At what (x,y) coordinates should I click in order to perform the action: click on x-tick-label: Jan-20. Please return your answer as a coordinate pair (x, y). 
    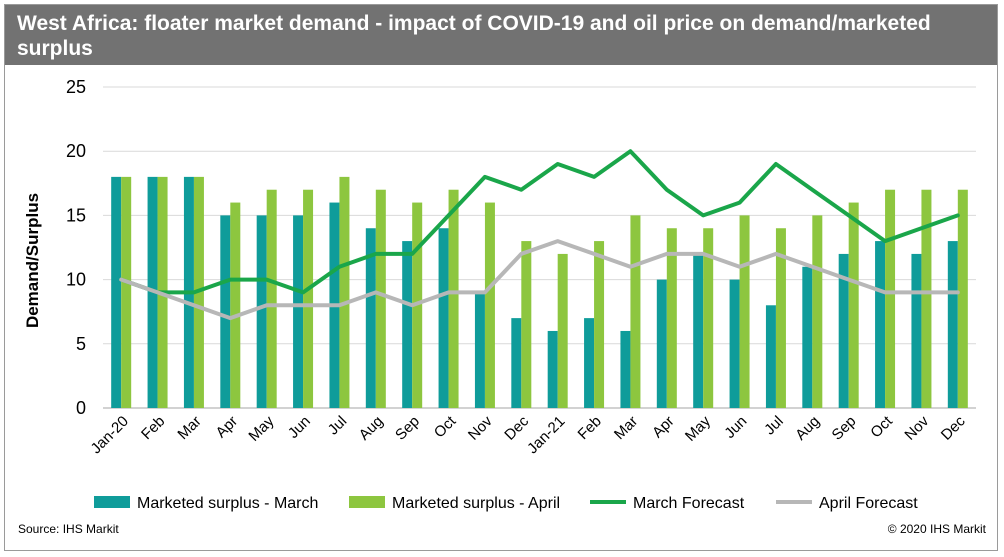
    Looking at the image, I should click on (110, 435).